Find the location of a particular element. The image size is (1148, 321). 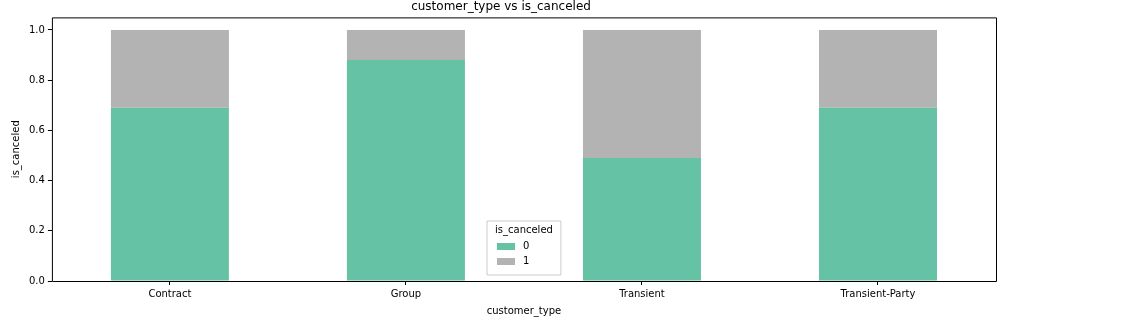

x-tick-label: Transient-Party is located at coordinates (877, 293).